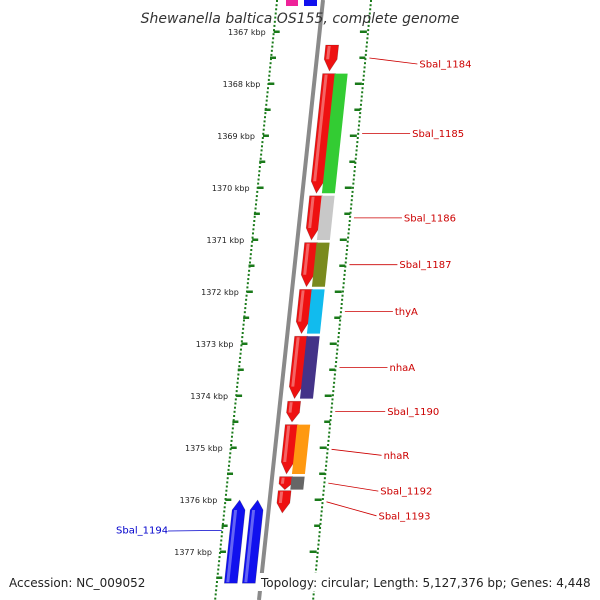 This screenshot has width=600, height=600. I want to click on major-tick-right, so click(358, 83).